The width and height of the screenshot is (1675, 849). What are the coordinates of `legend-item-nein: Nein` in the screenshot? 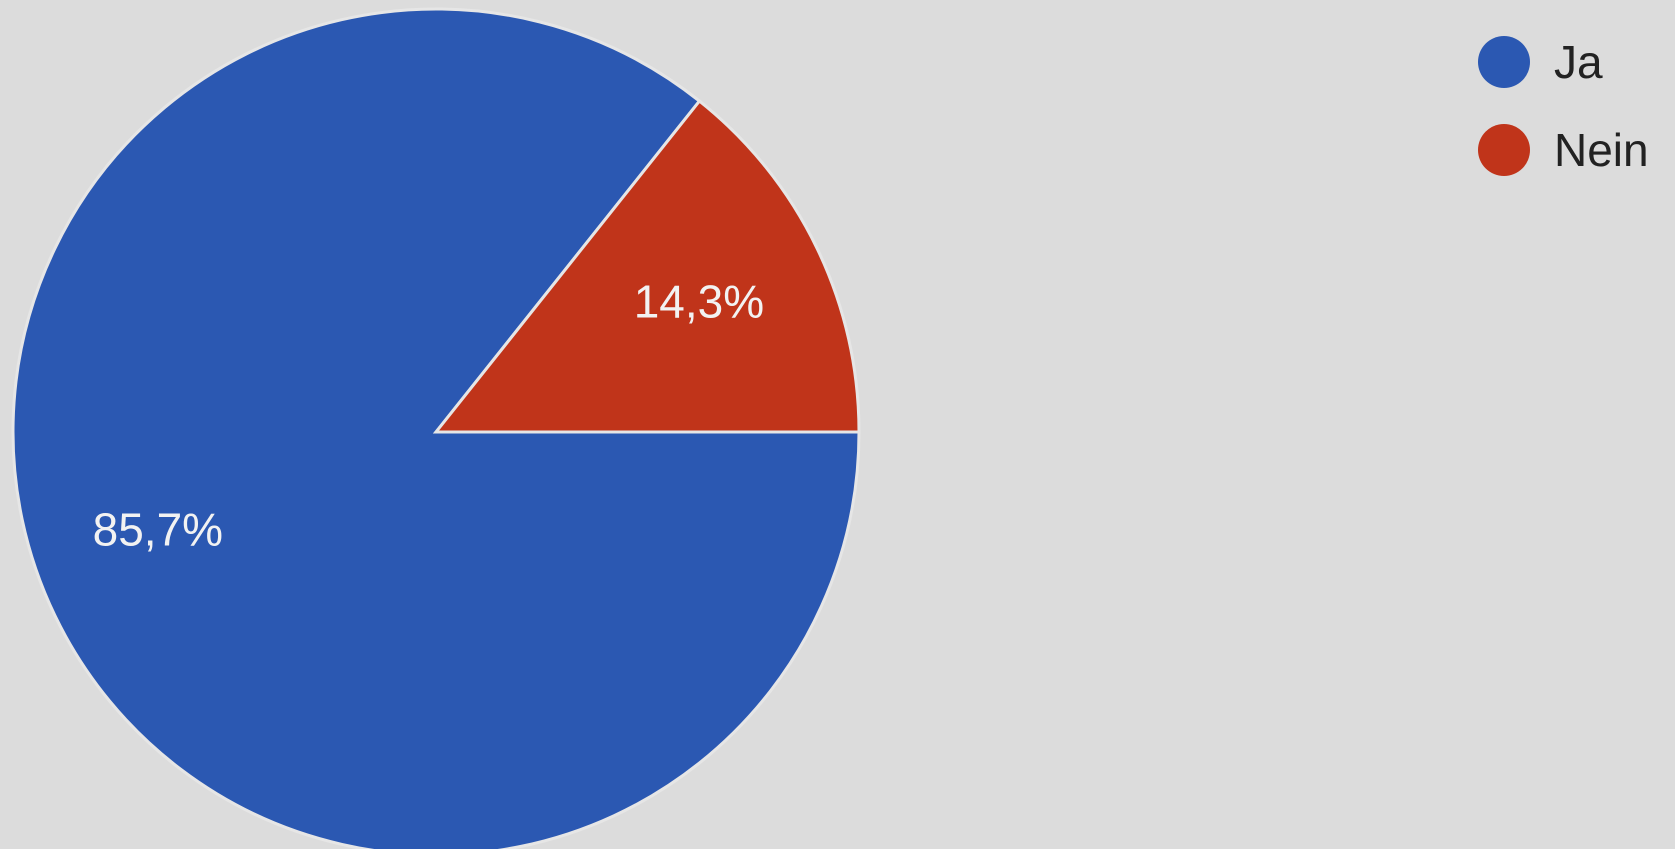 It's located at (1563, 150).